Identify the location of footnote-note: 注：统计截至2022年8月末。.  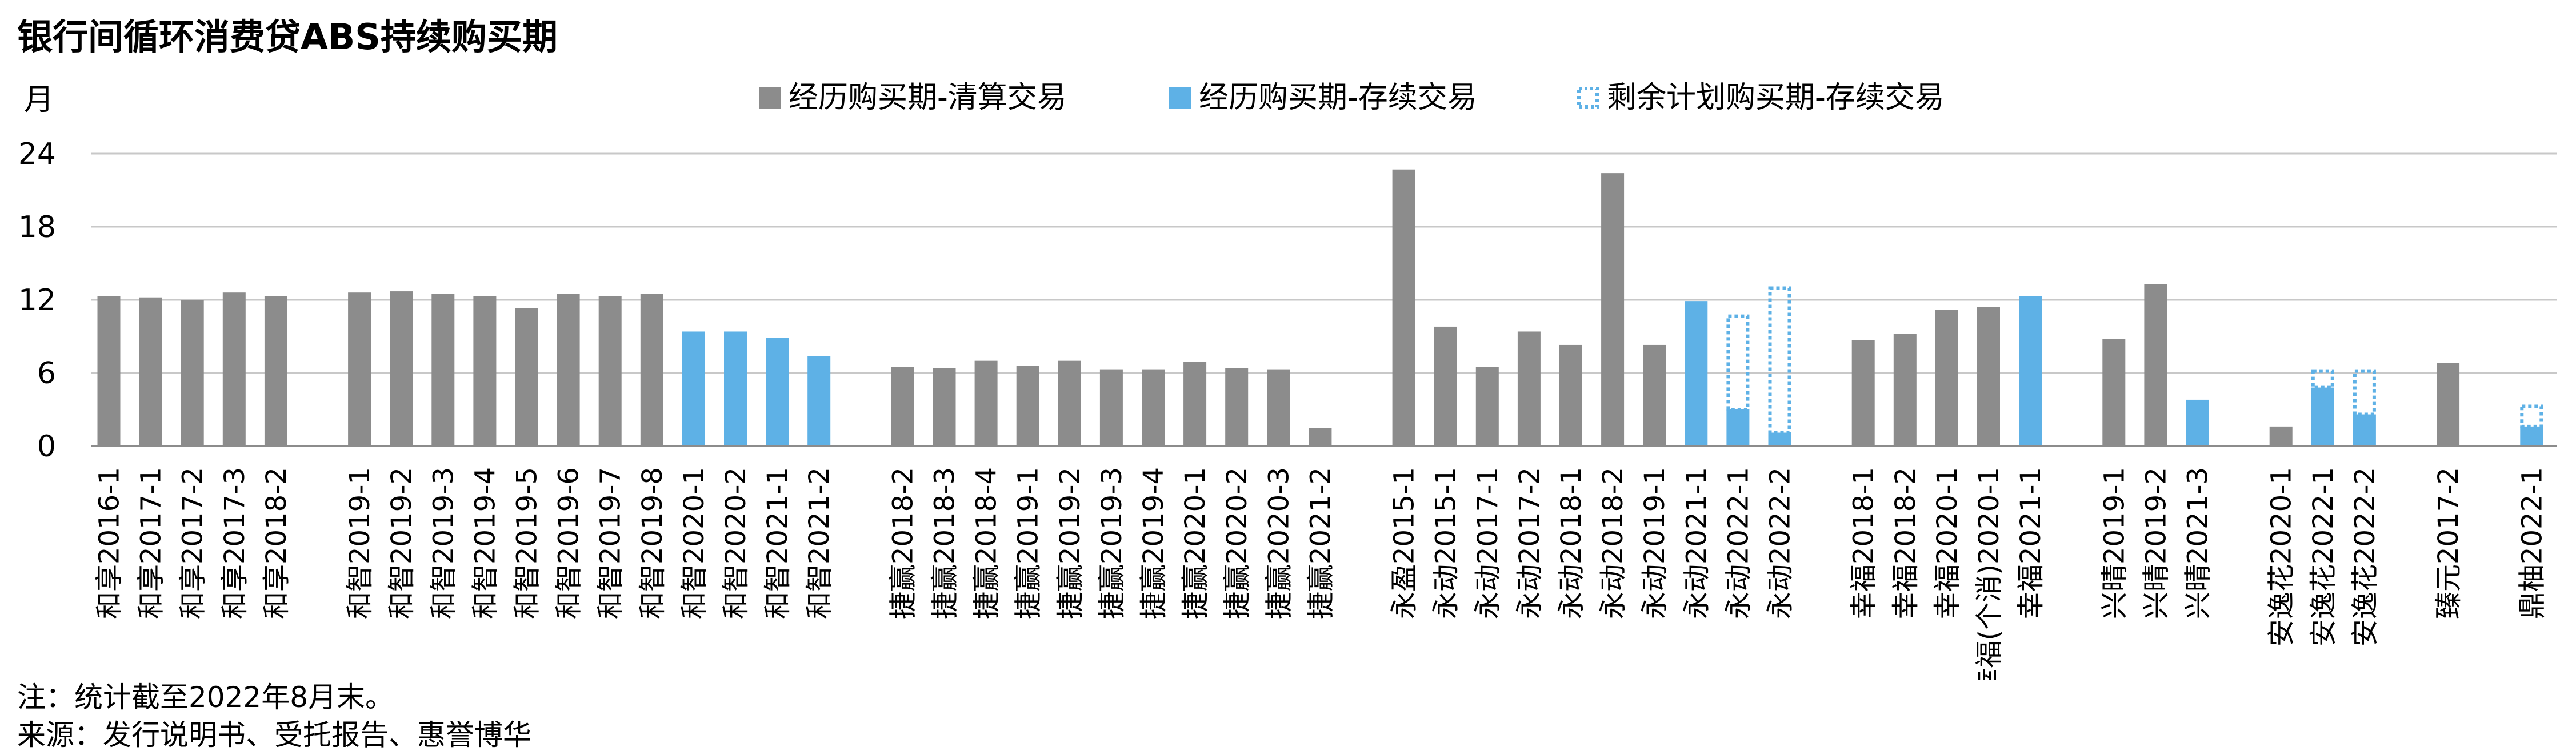
(205, 697).